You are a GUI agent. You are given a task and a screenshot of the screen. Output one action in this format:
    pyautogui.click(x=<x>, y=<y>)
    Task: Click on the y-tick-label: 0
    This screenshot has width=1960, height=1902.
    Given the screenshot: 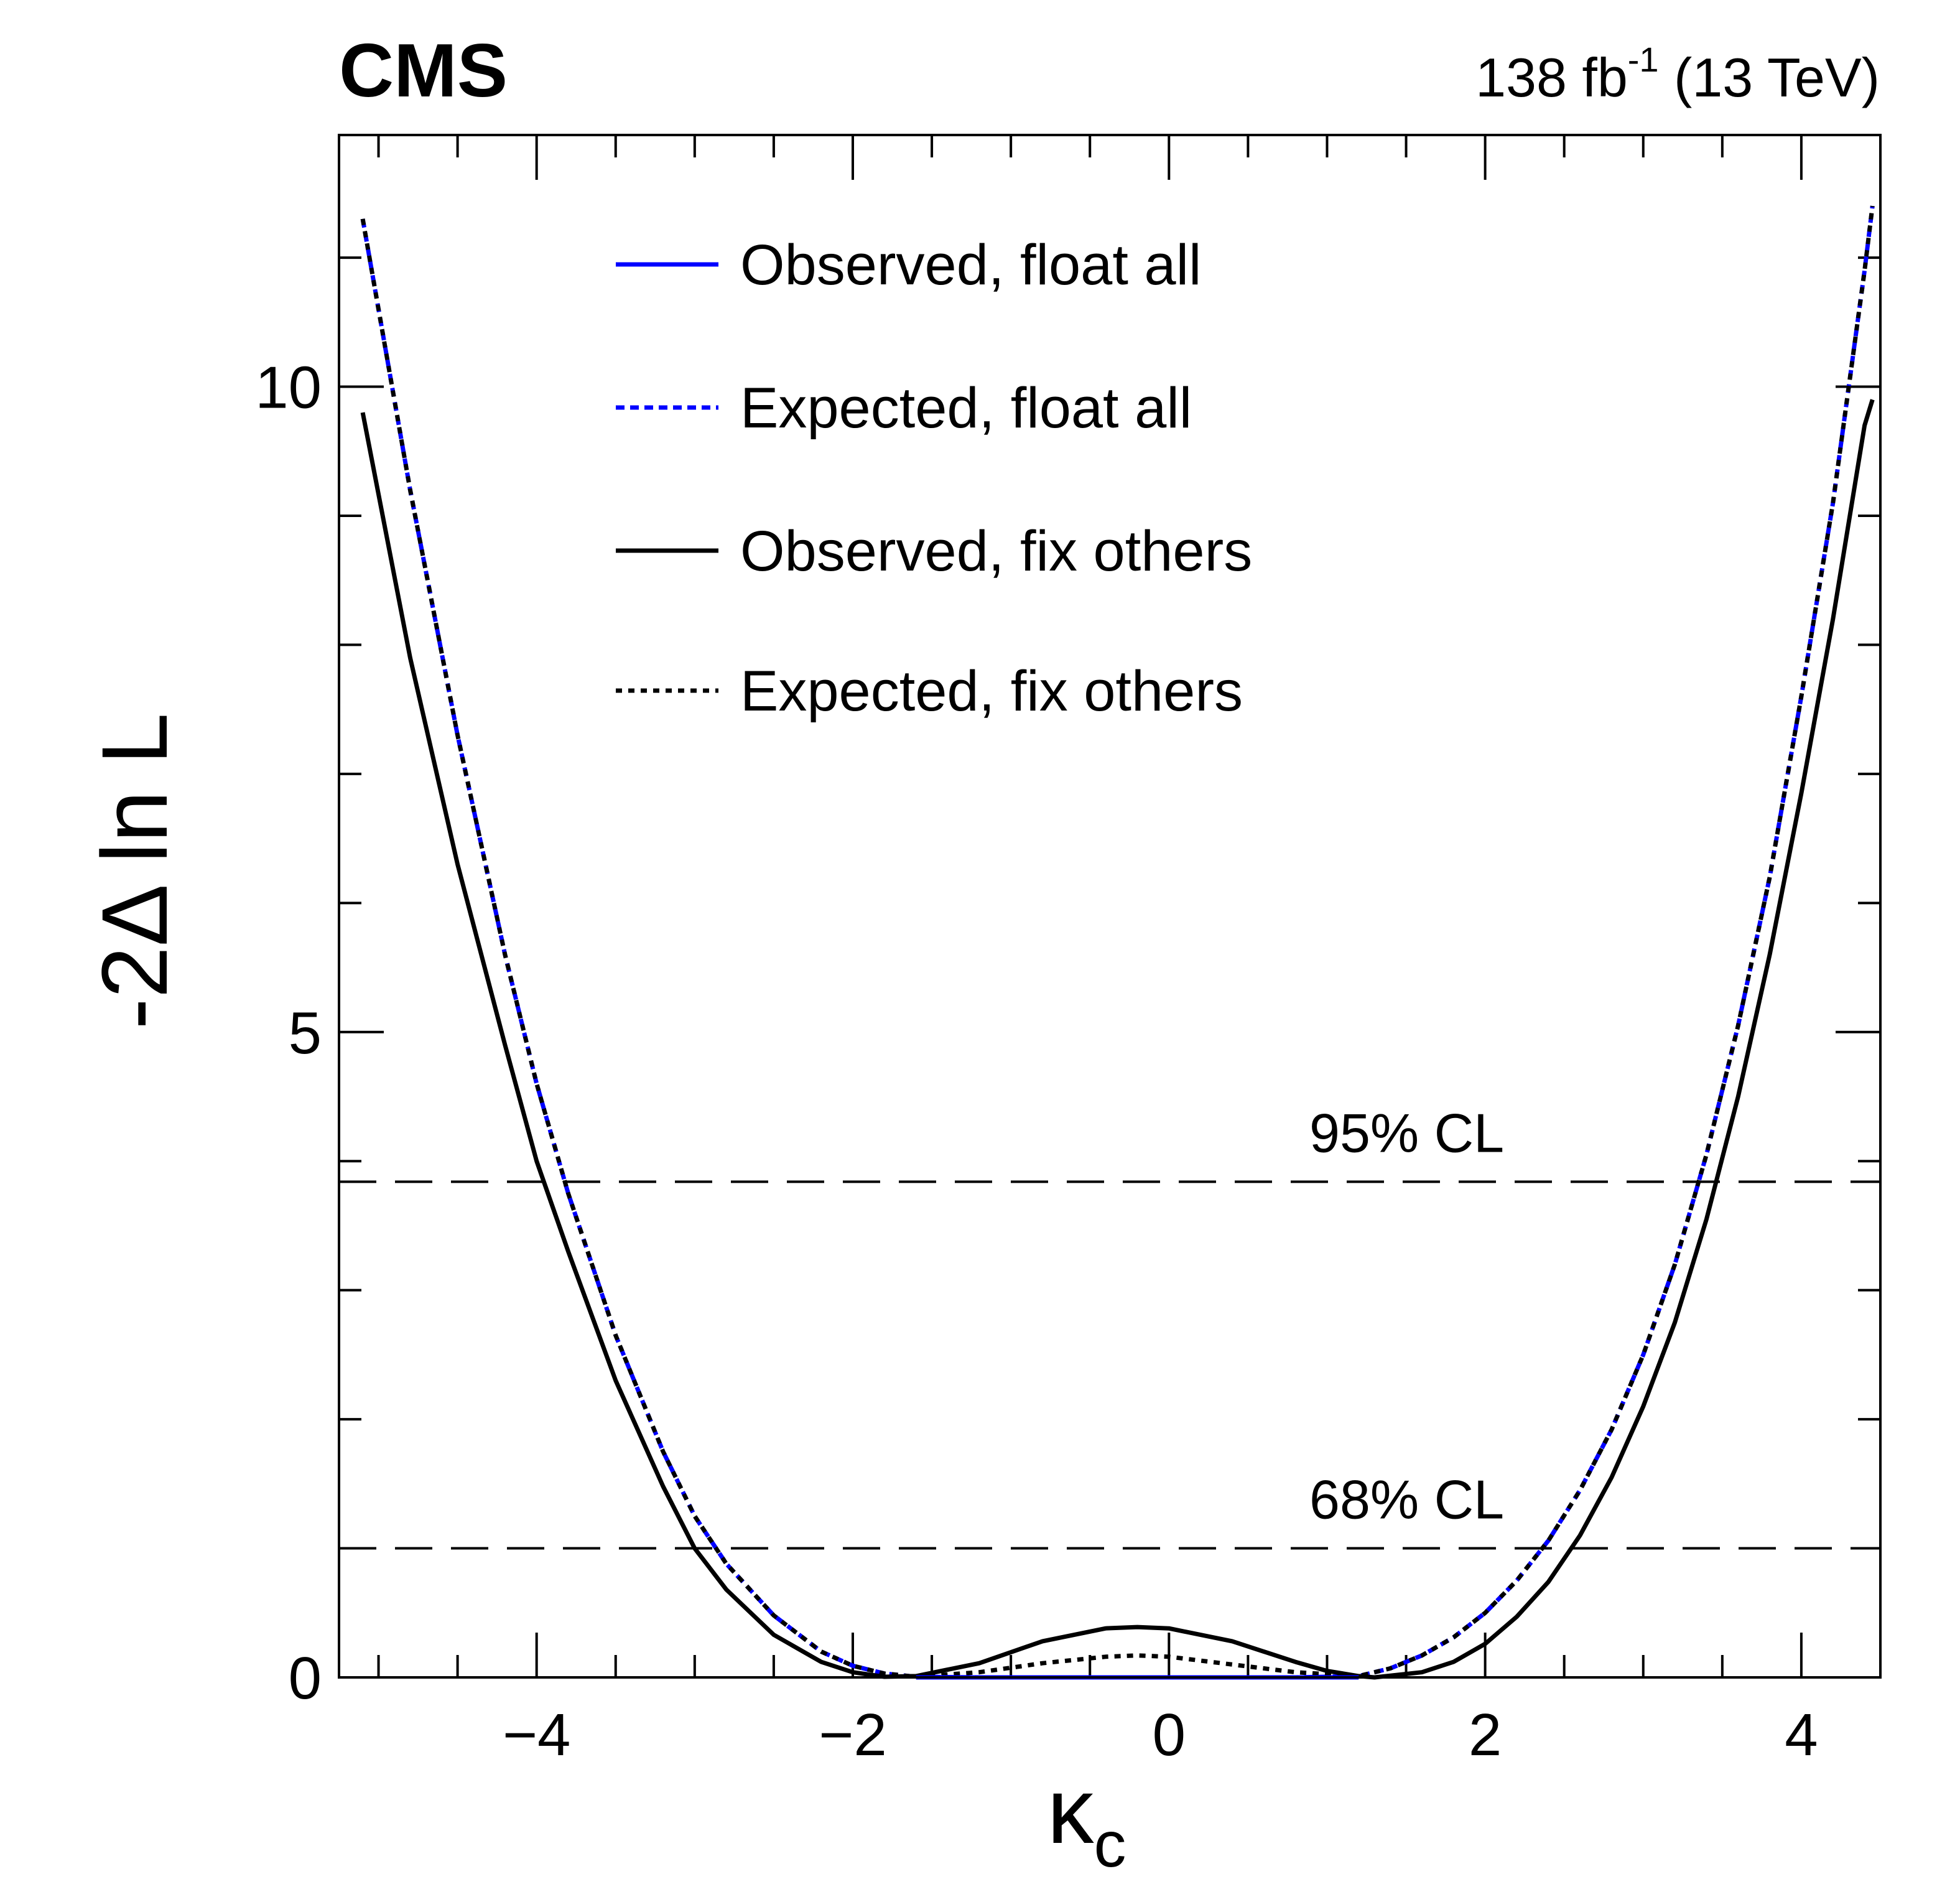 What is the action you would take?
    pyautogui.click(x=305, y=1678)
    